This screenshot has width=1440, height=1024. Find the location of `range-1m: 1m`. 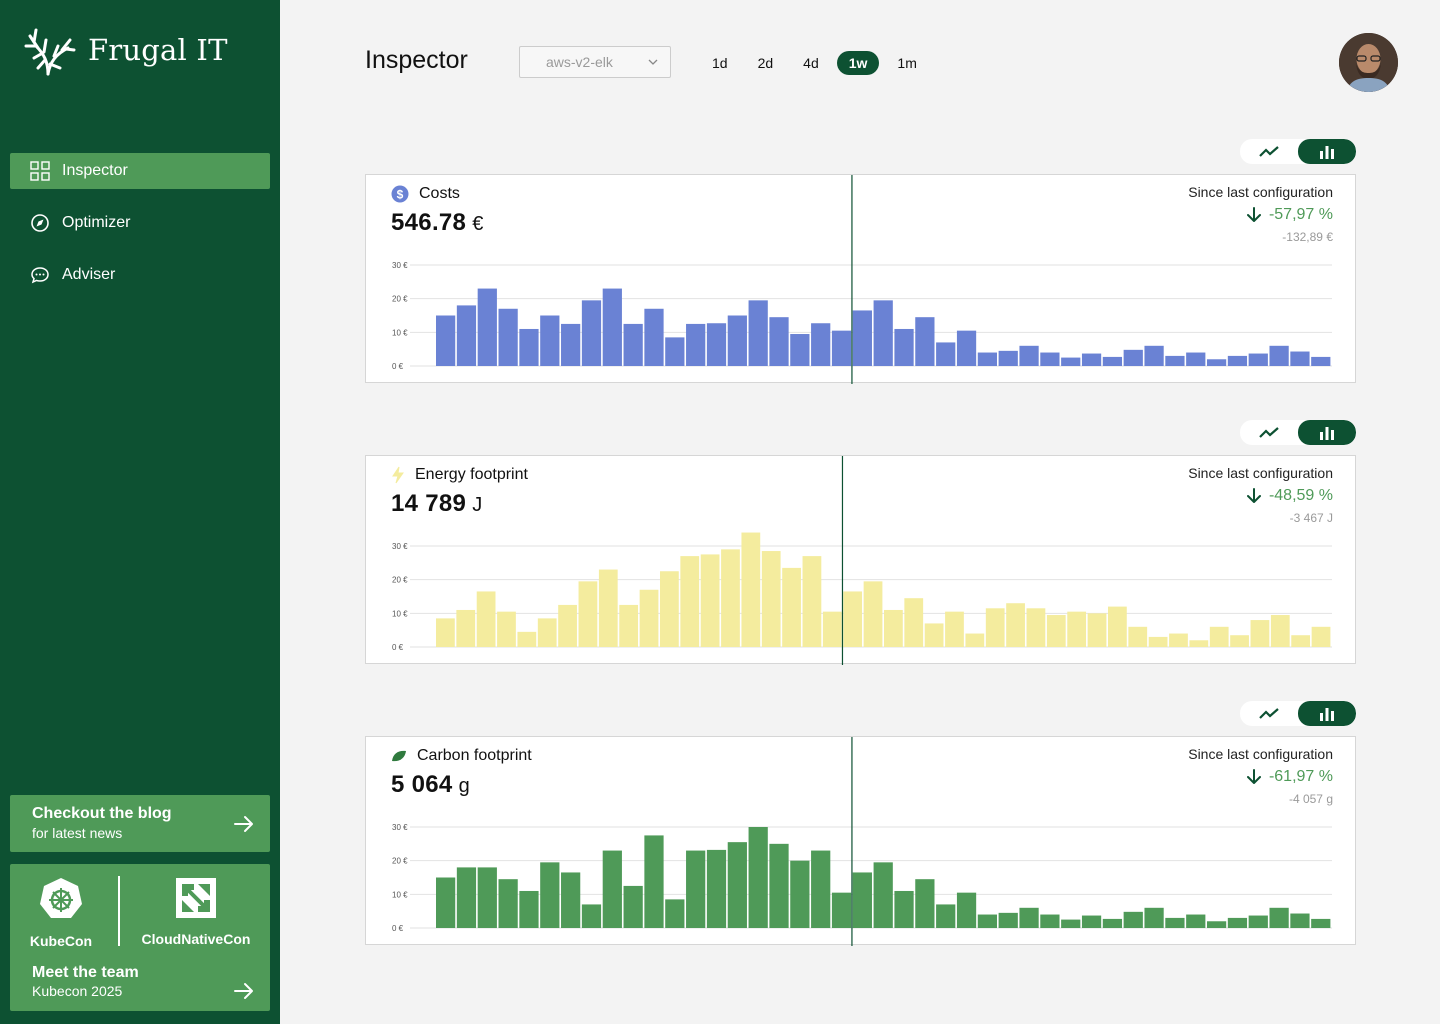

range-1m: 1m is located at coordinates (907, 63).